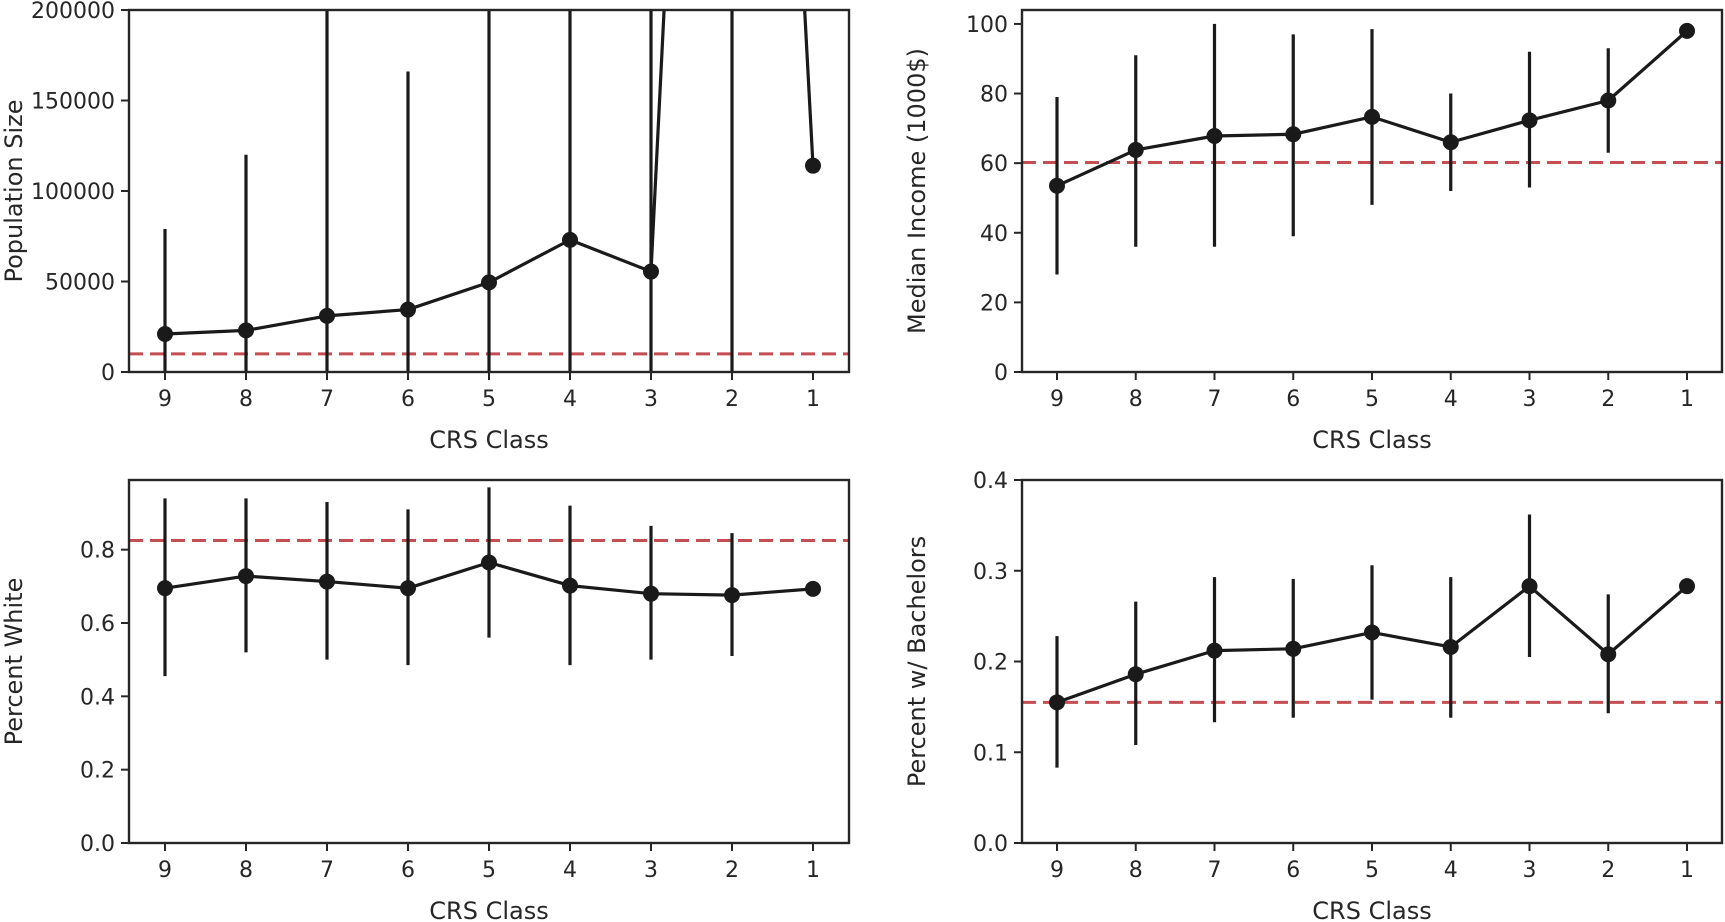 This screenshot has width=1725, height=922. I want to click on y-tick-label: 0.3, so click(990, 572).